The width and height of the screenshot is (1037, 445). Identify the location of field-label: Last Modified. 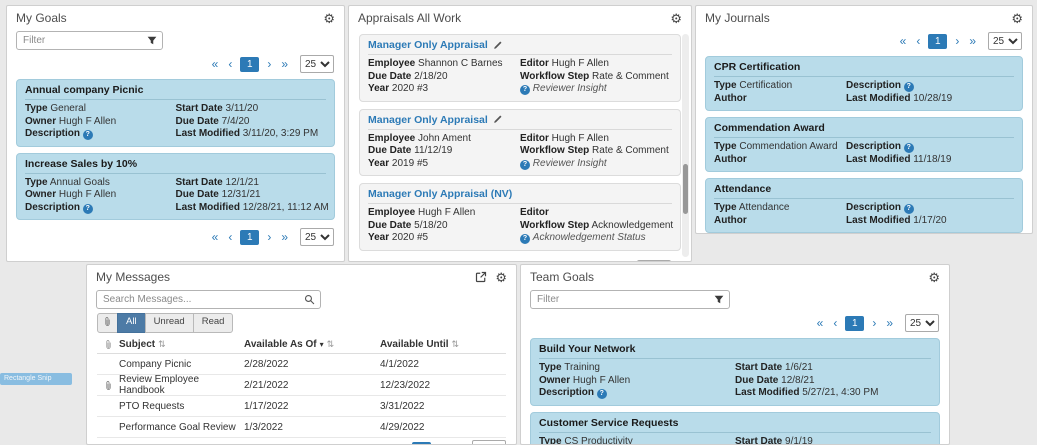
(208, 133).